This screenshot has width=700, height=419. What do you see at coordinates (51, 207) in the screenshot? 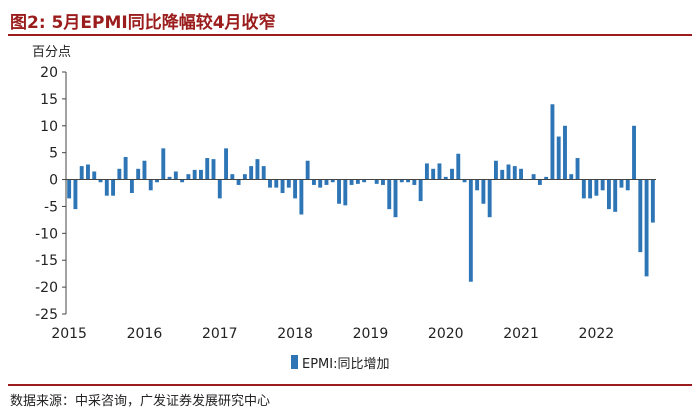
I see `y-tick-label: -5` at bounding box center [51, 207].